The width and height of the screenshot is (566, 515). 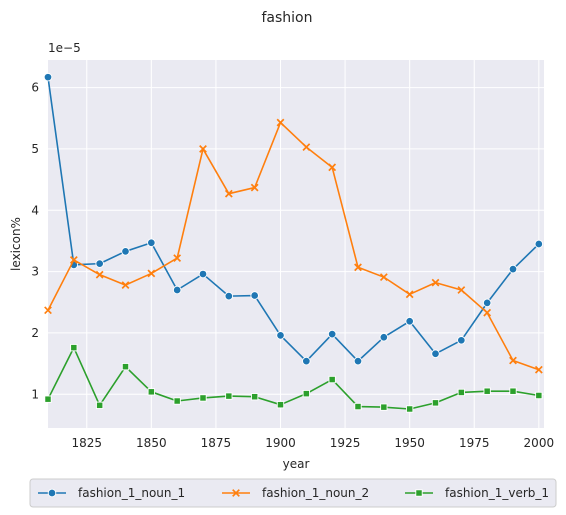 I want to click on series-line, so click(x=293, y=378).